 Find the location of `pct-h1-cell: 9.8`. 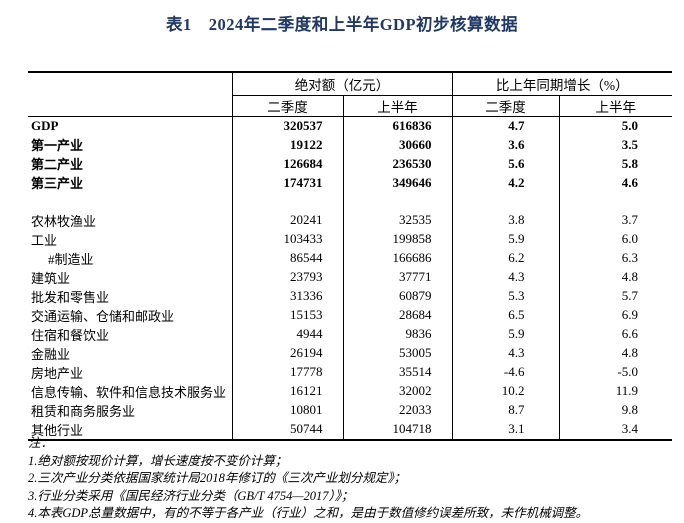

pct-h1-cell: 9.8 is located at coordinates (615, 410).